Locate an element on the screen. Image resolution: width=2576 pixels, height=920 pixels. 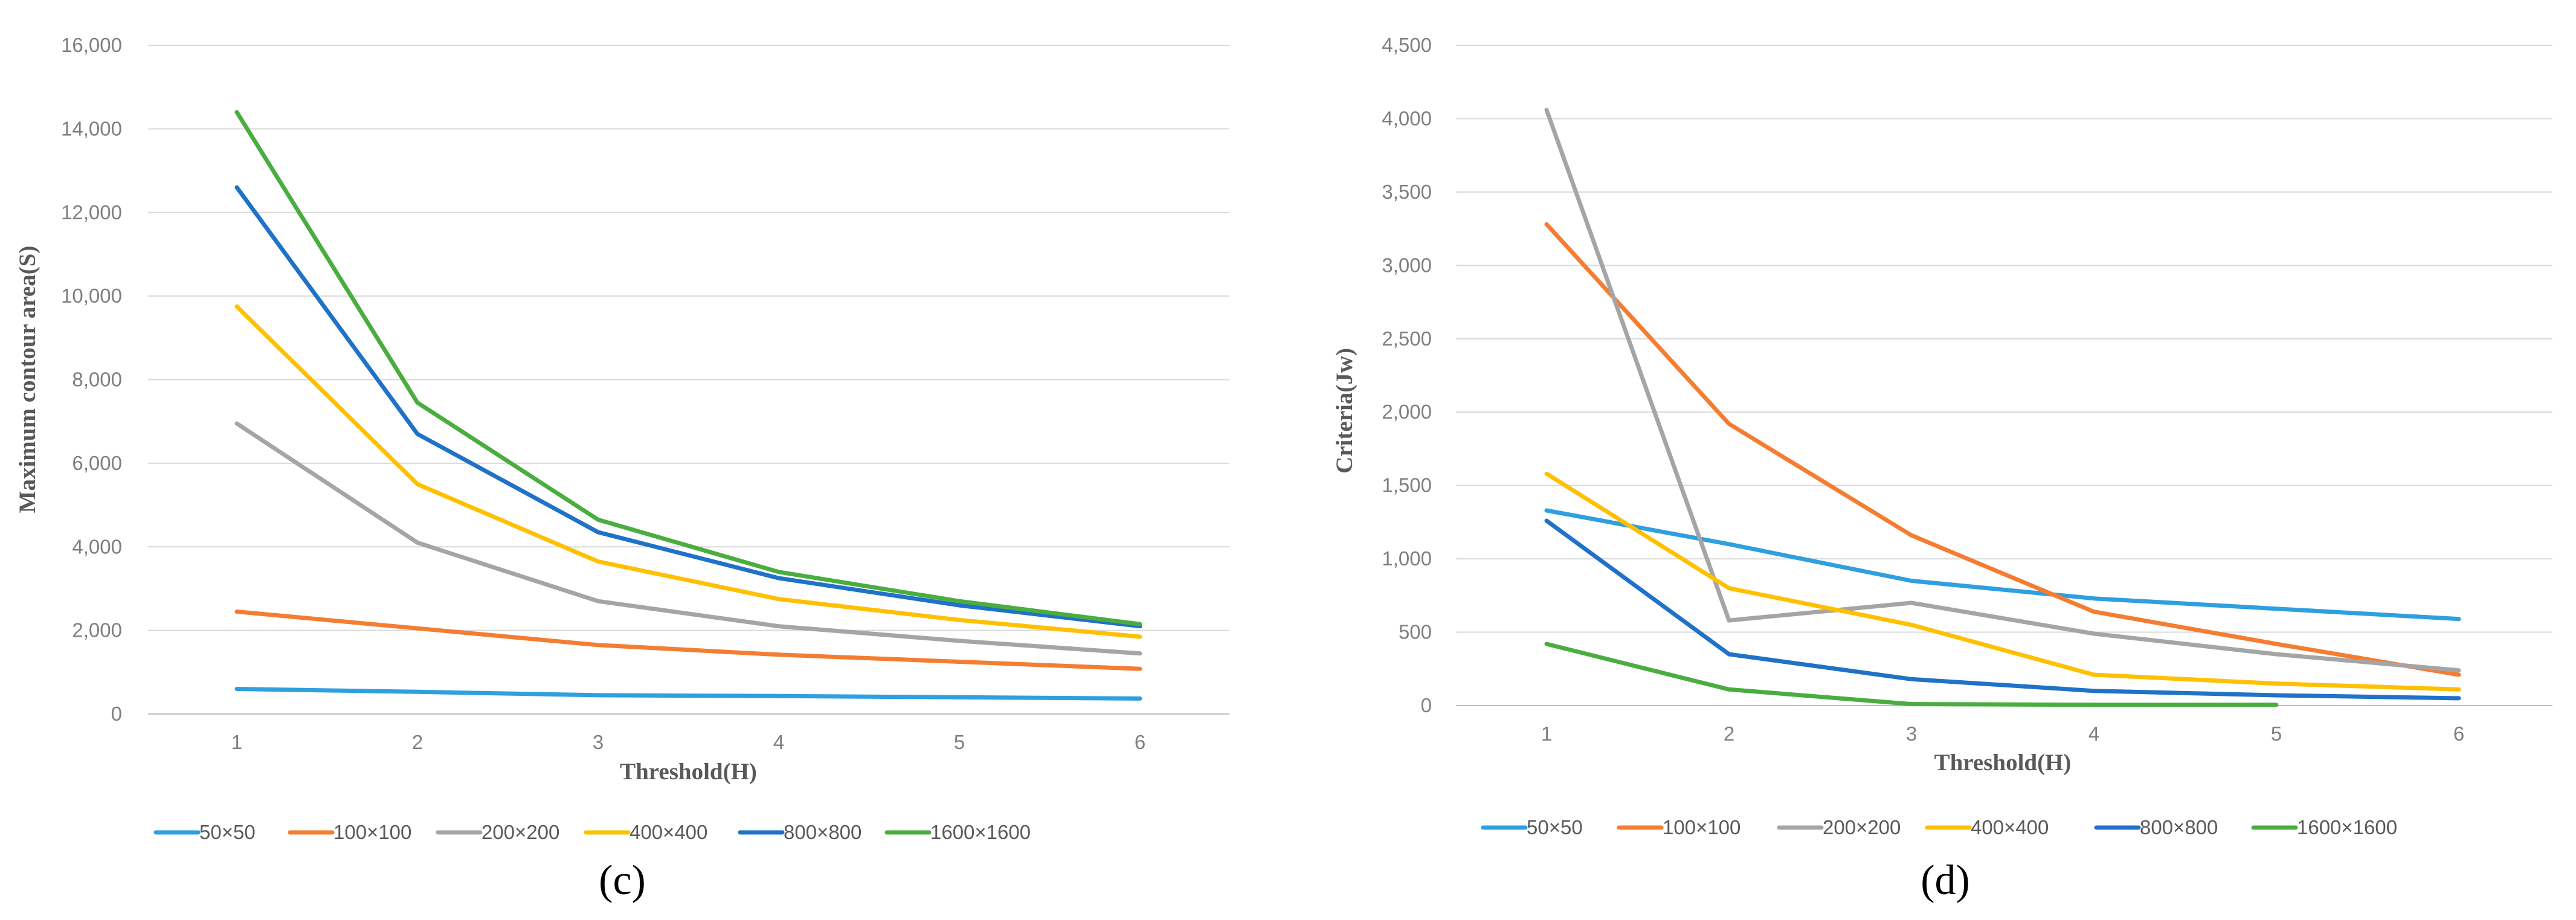
panel-label: (c) is located at coordinates (623, 881).